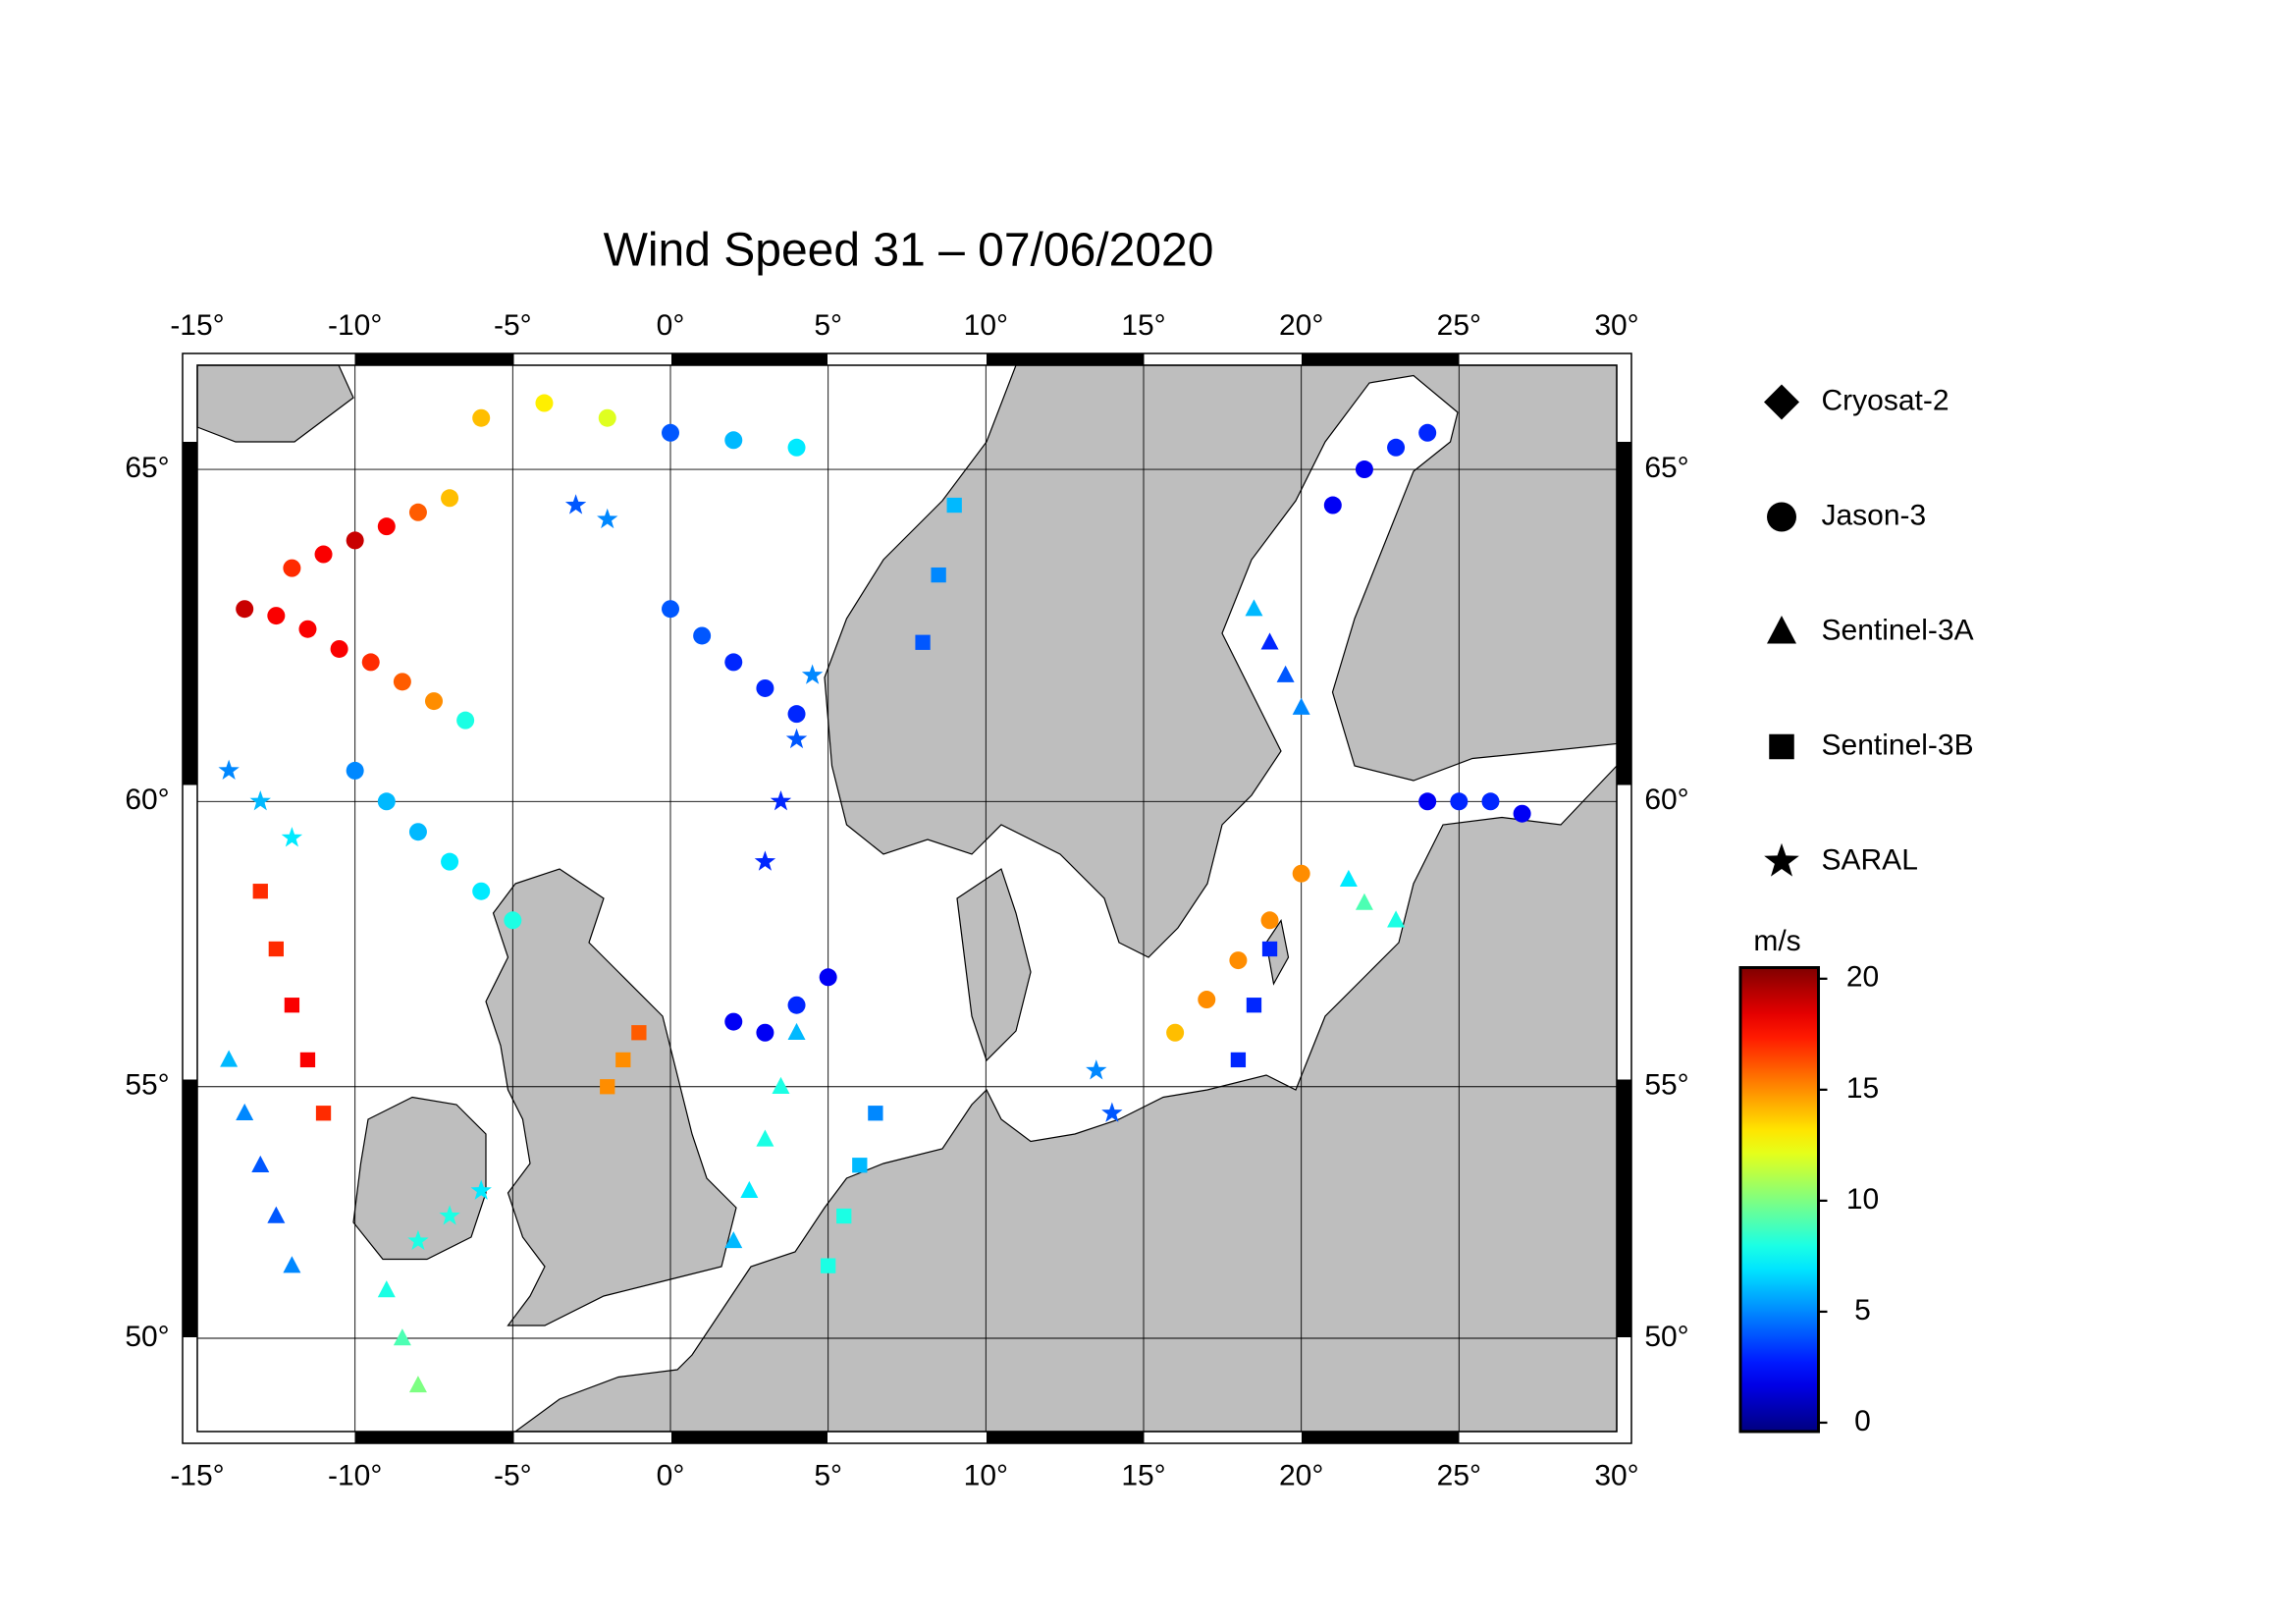  Describe the element at coordinates (1666, 1085) in the screenshot. I see `y-tick-label: 55°` at that location.